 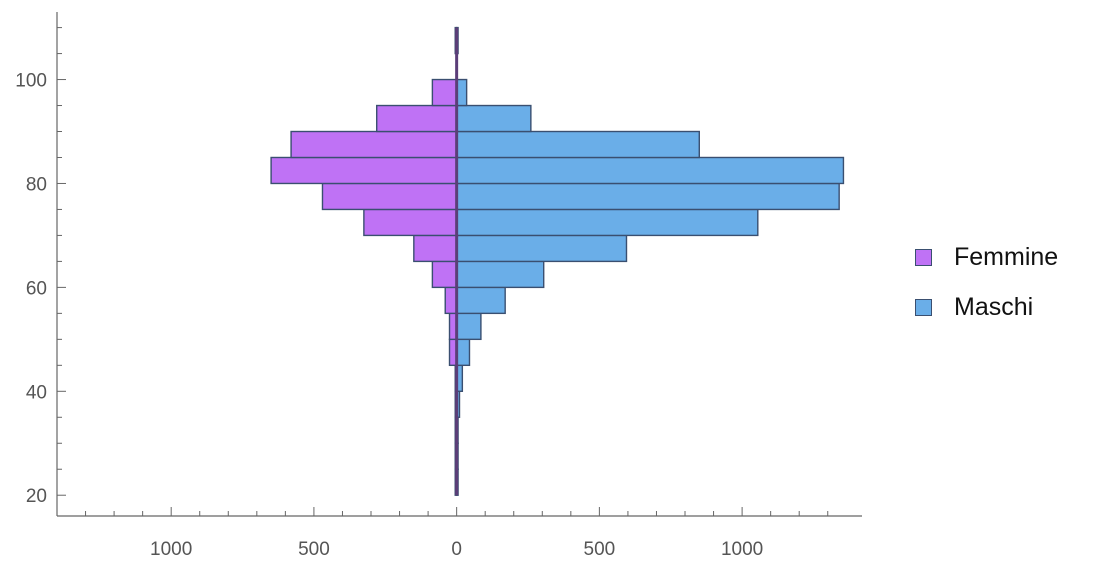 I want to click on legend-item-femmine: Femmine, so click(x=986, y=257).